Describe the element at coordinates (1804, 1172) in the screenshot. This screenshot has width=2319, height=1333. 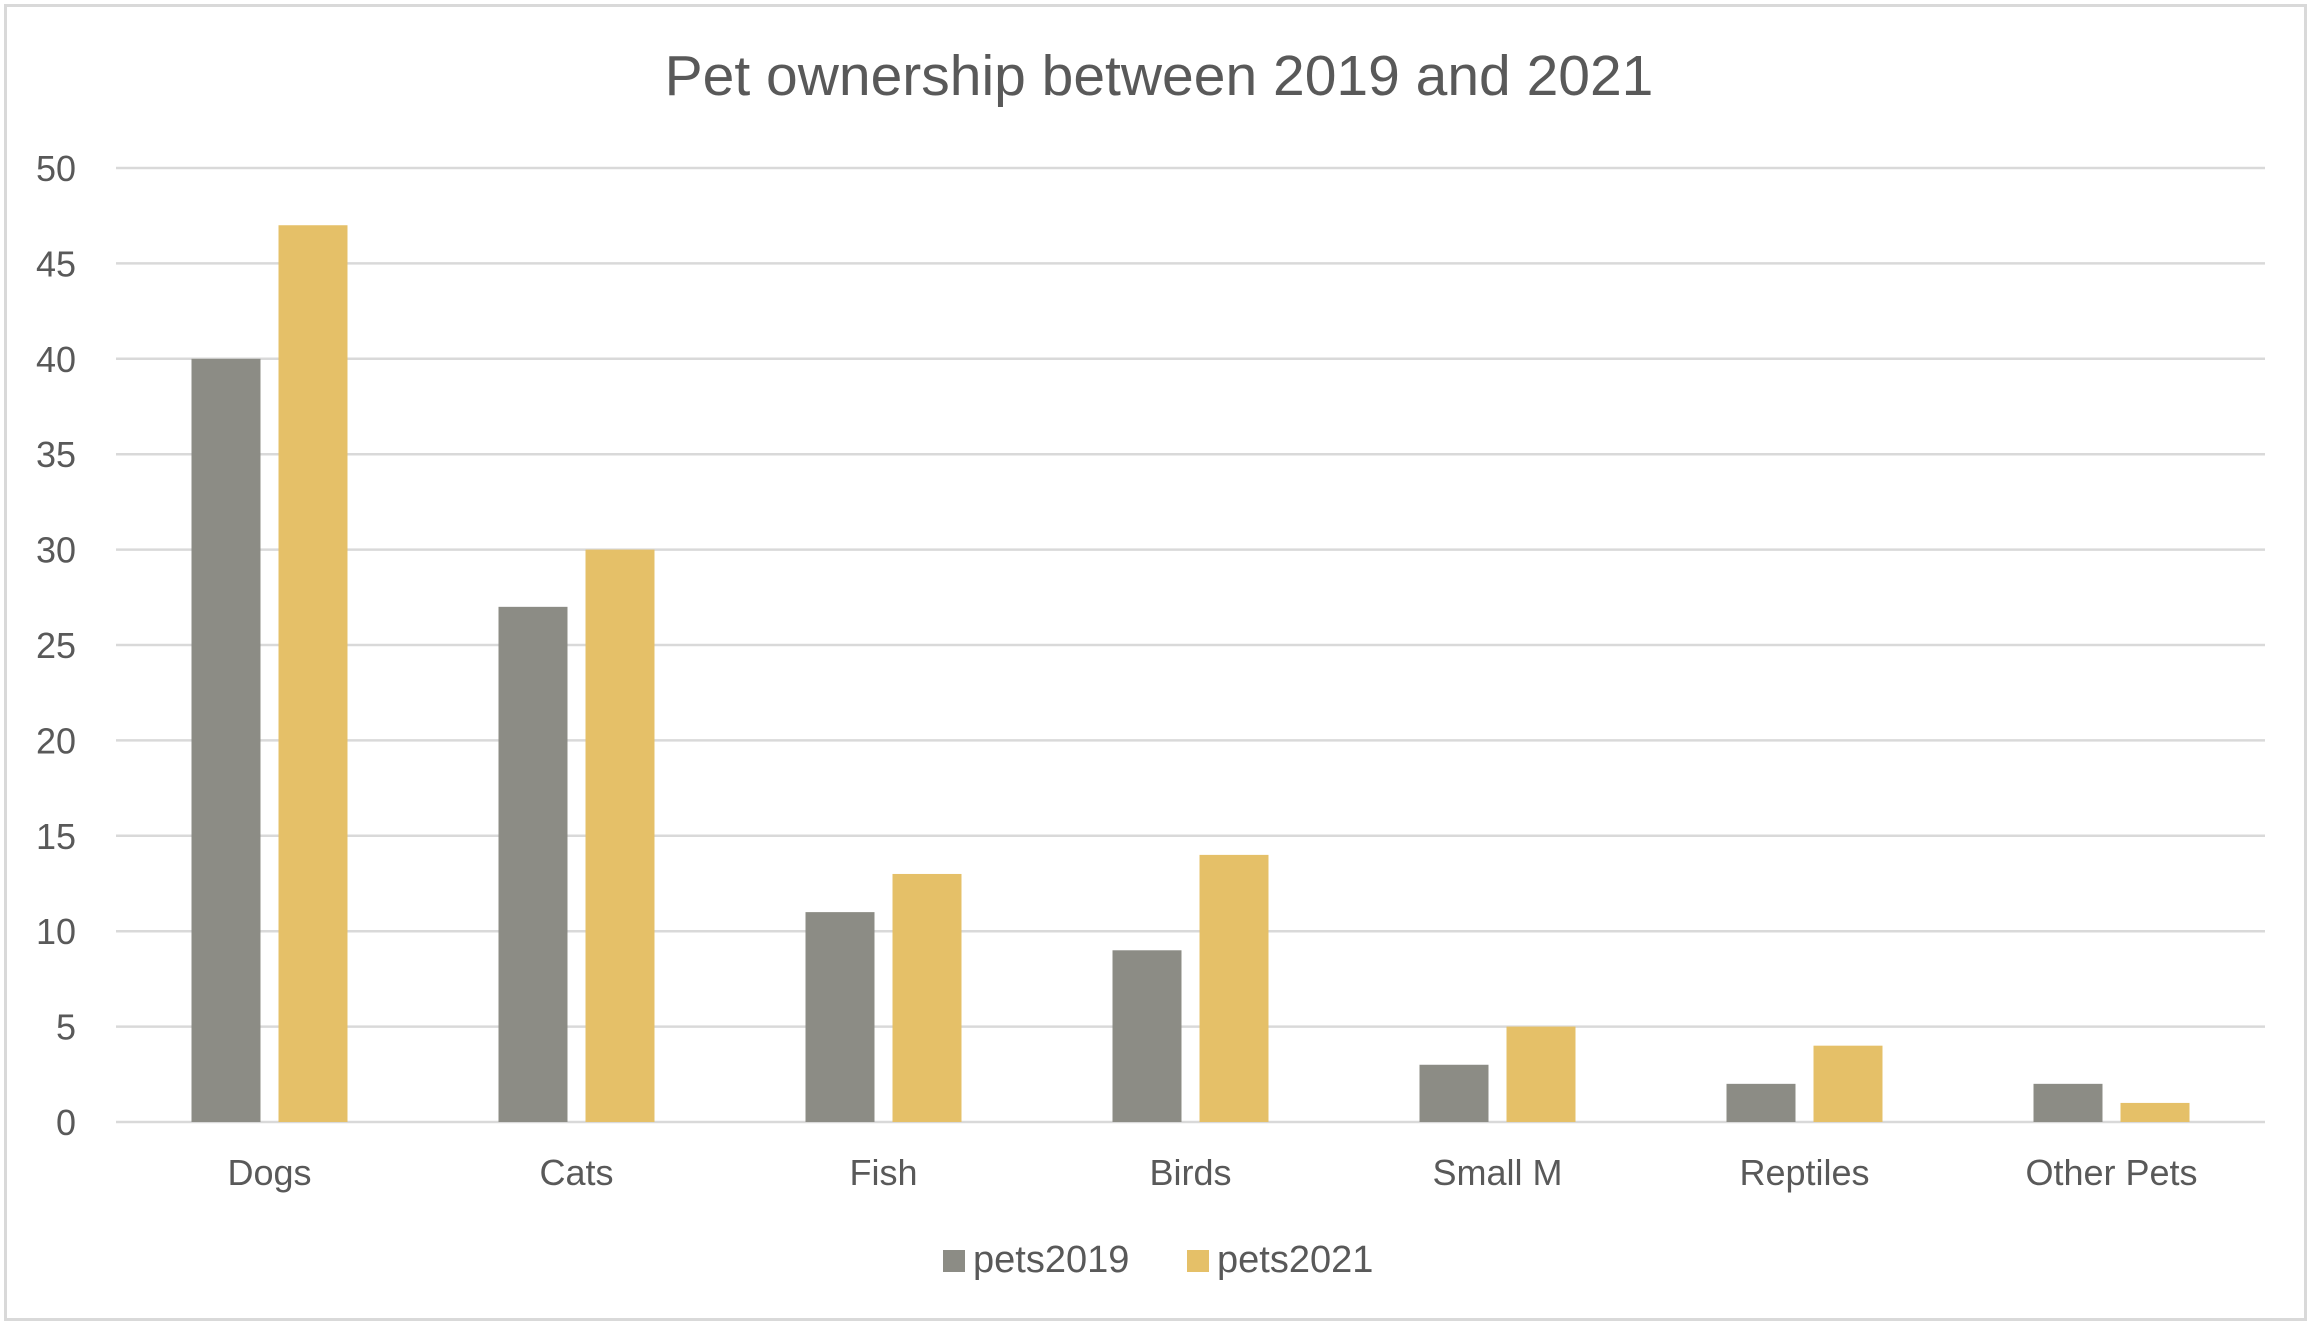
I see `x-tick-label: Reptiles` at that location.